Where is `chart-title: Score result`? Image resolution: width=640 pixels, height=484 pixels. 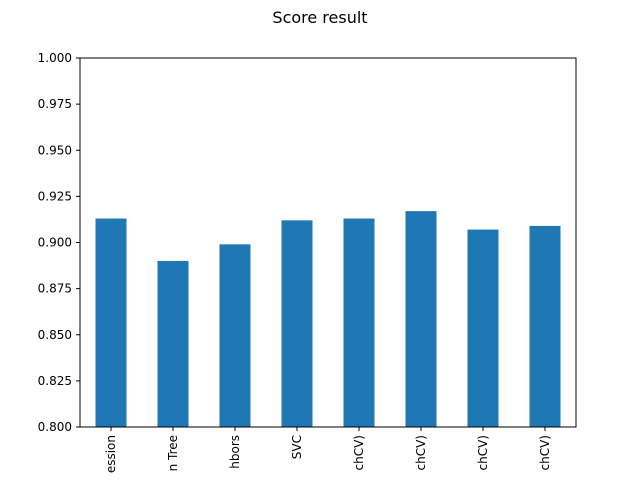
chart-title: Score result is located at coordinates (319, 17).